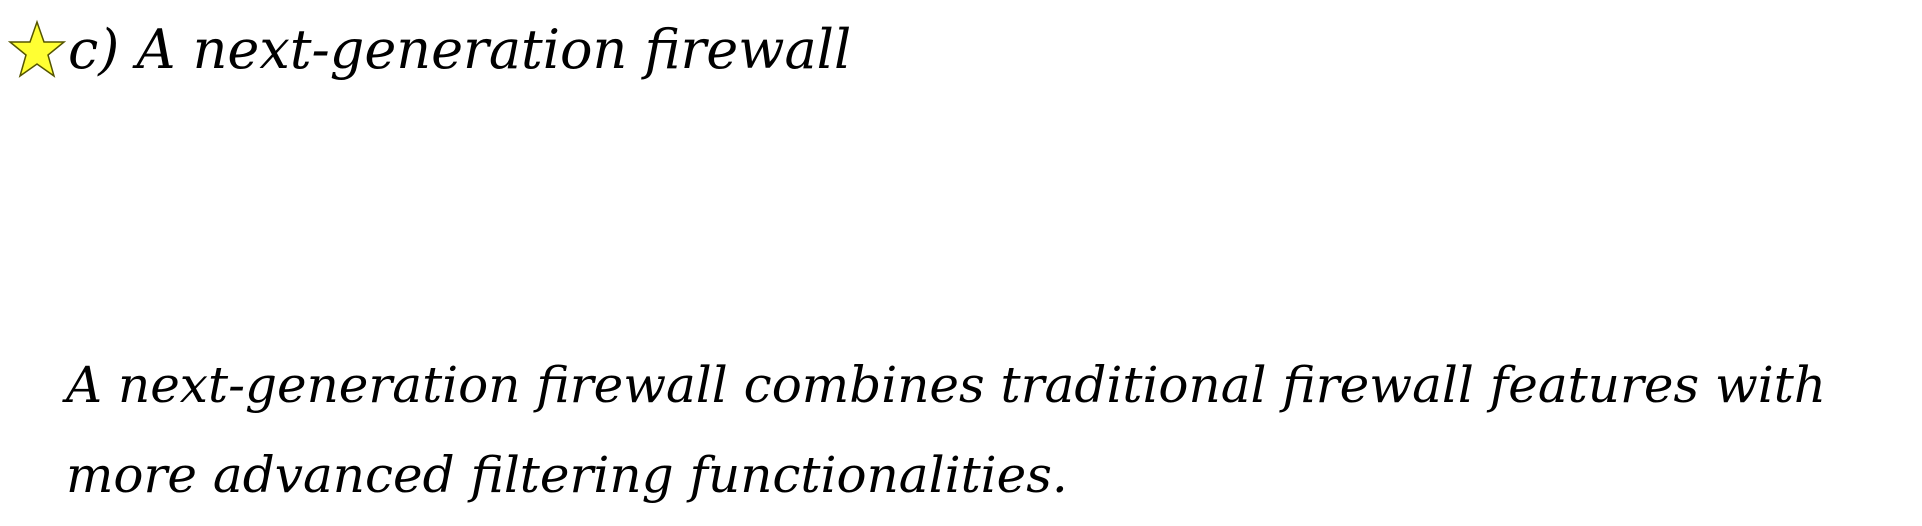  I want to click on star-icon, so click(37, 50).